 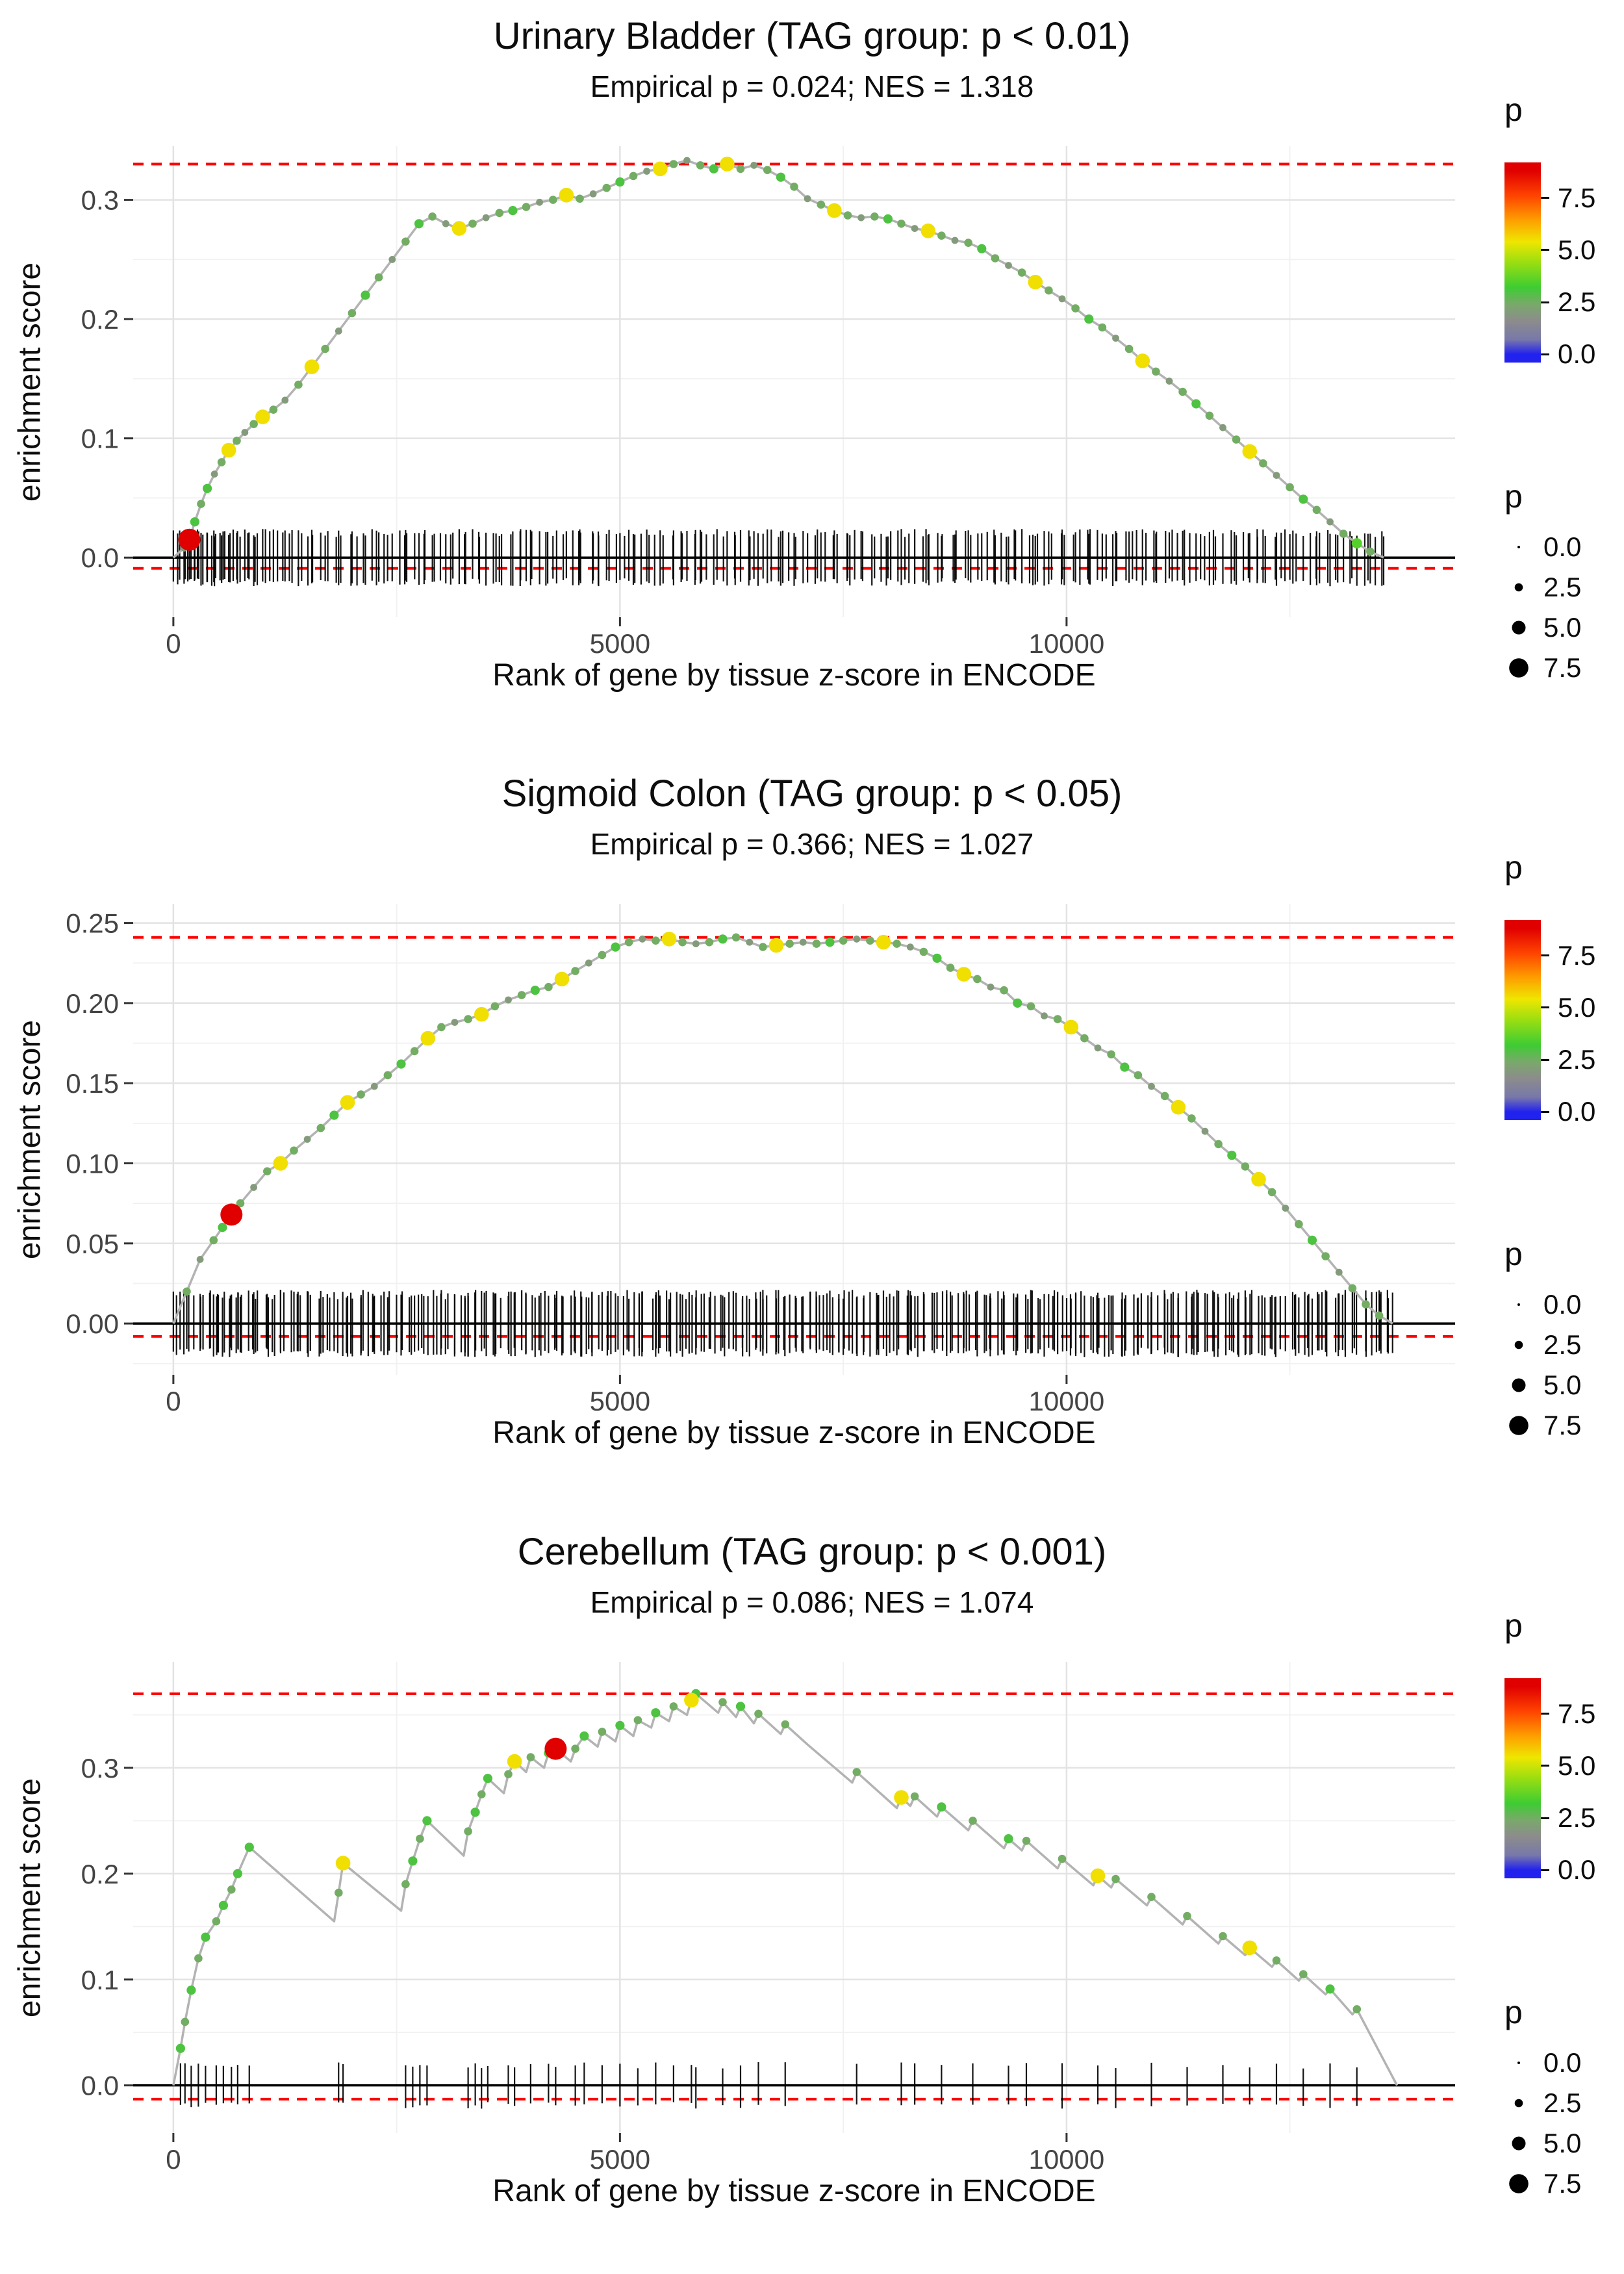 I want to click on svg-text: 0.05, so click(x=92, y=1244).